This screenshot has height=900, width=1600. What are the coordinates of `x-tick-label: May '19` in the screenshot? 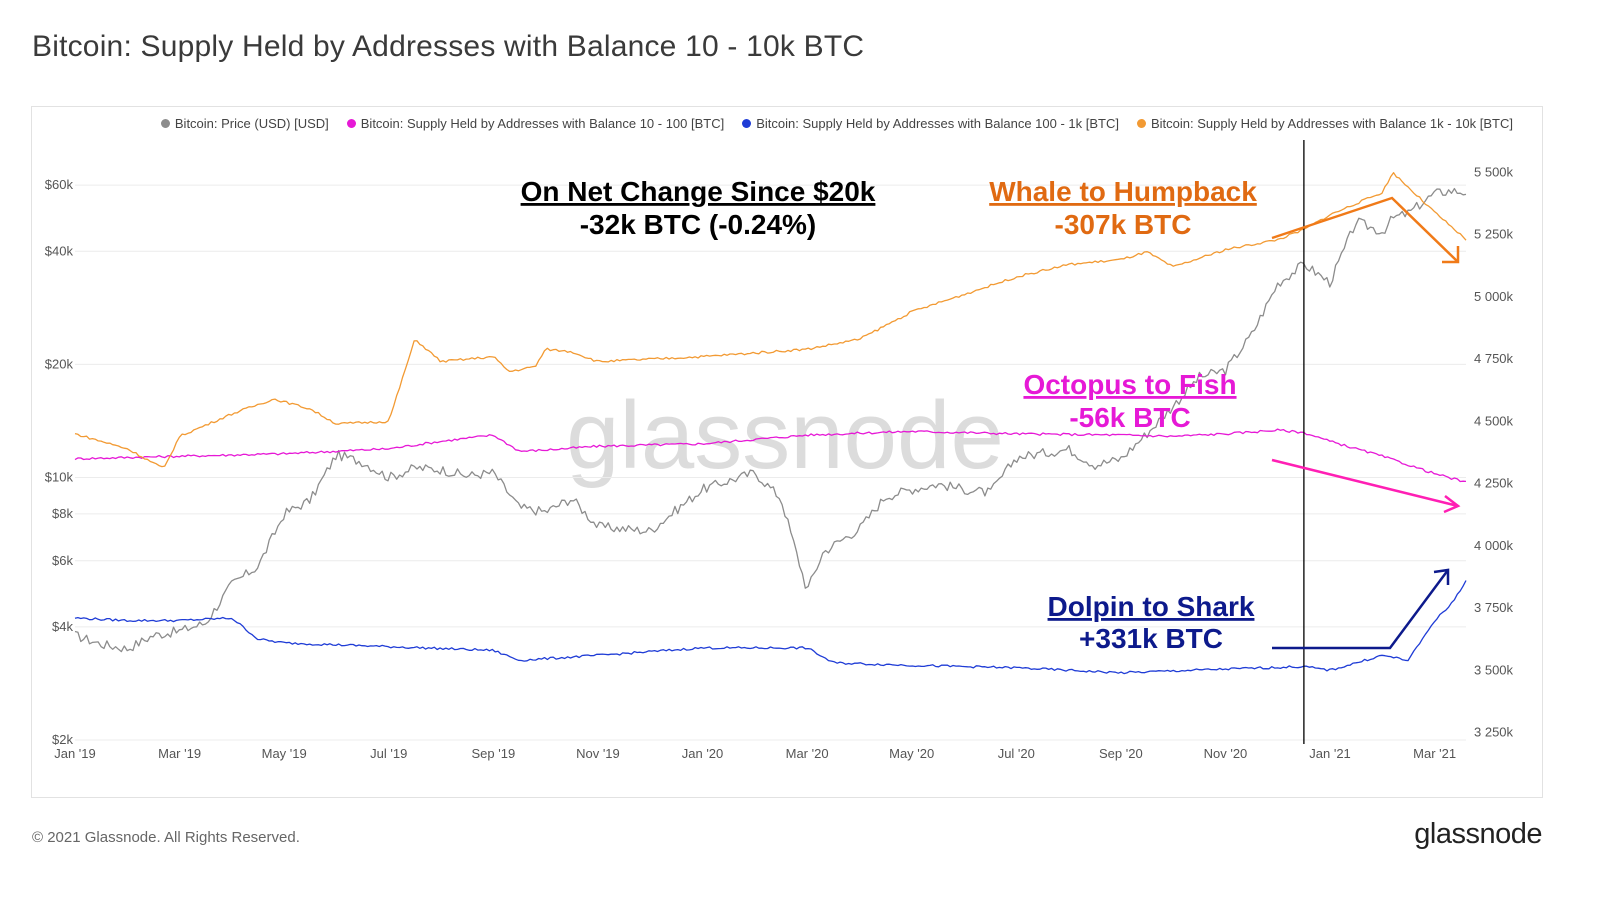 It's located at (284, 753).